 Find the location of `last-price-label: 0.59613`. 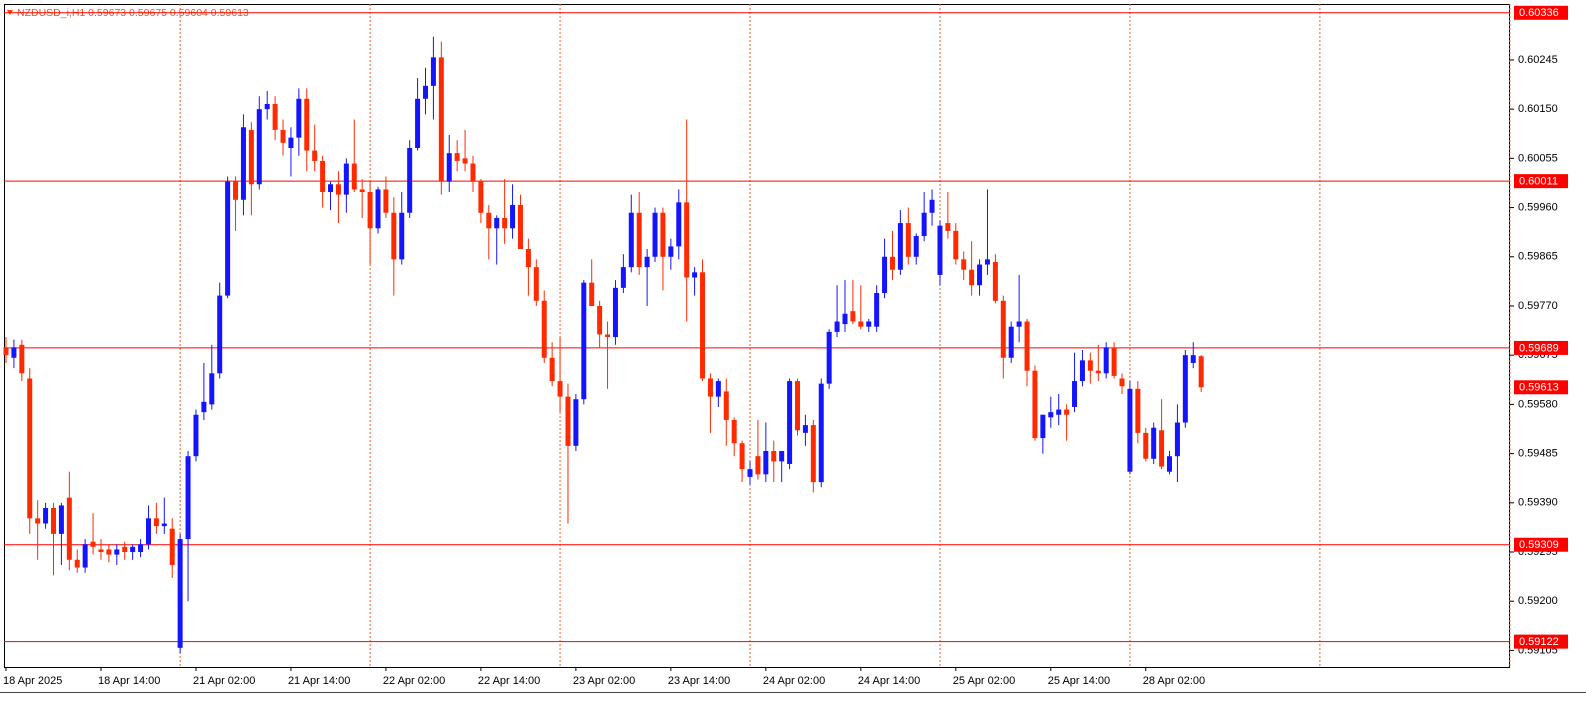

last-price-label: 0.59613 is located at coordinates (1539, 388).